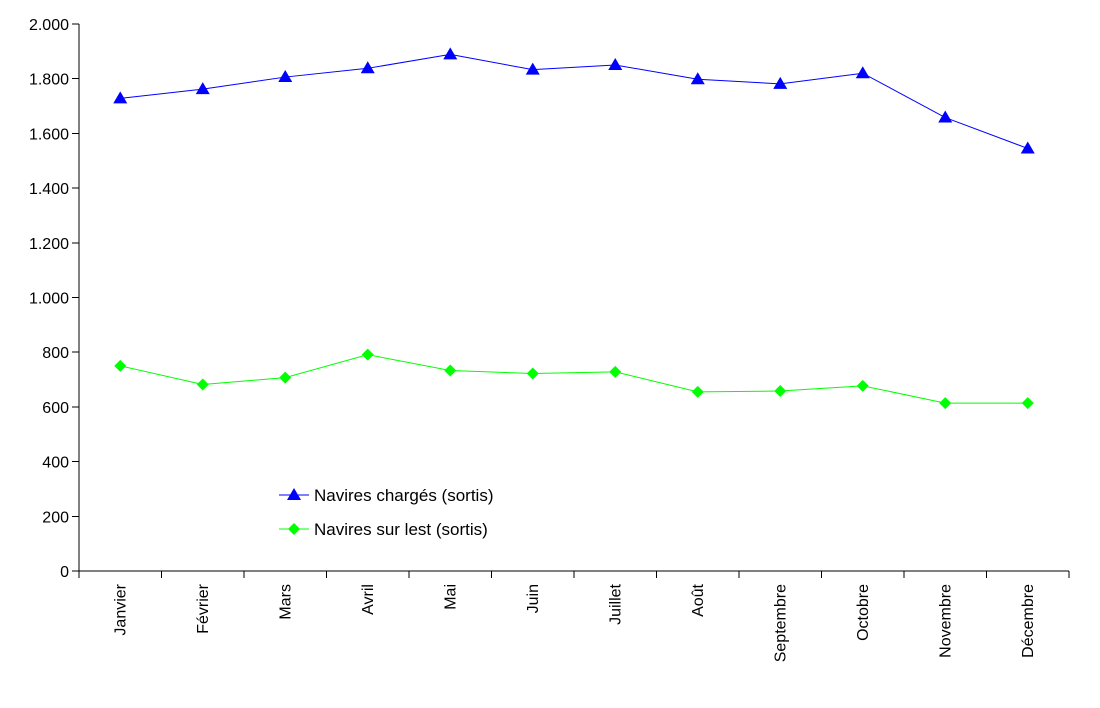  Describe the element at coordinates (55, 517) in the screenshot. I see `y-tick-label: 200` at that location.